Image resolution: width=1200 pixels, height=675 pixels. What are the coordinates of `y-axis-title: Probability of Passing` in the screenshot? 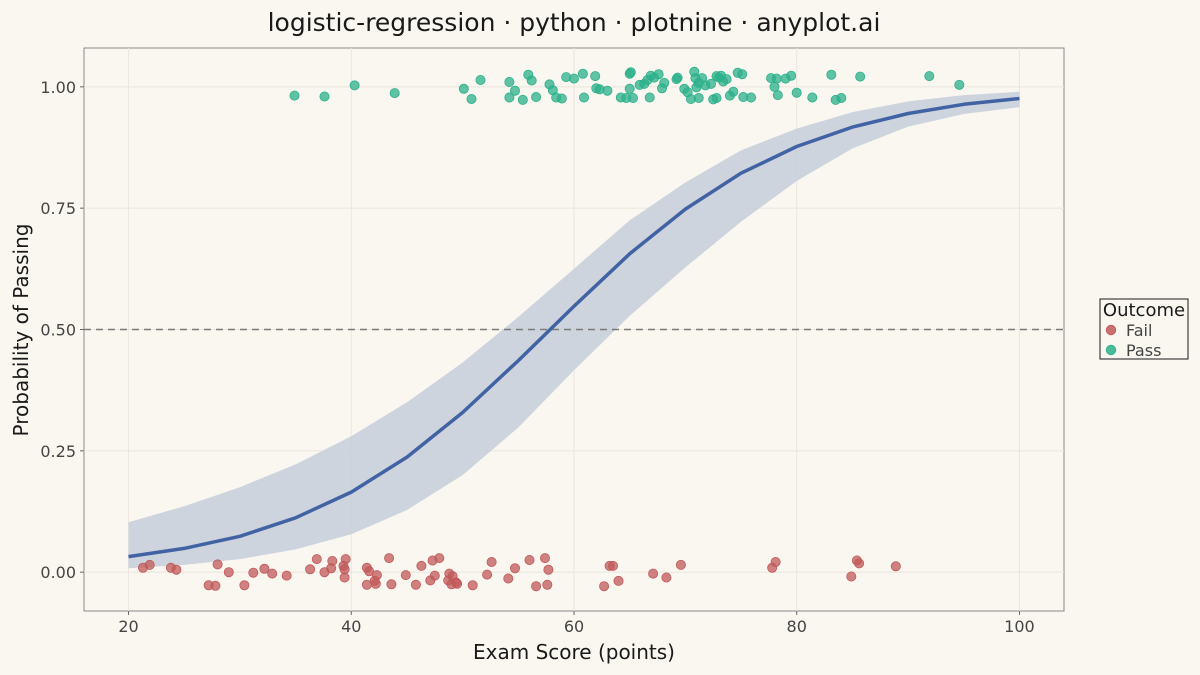 It's located at (21, 330).